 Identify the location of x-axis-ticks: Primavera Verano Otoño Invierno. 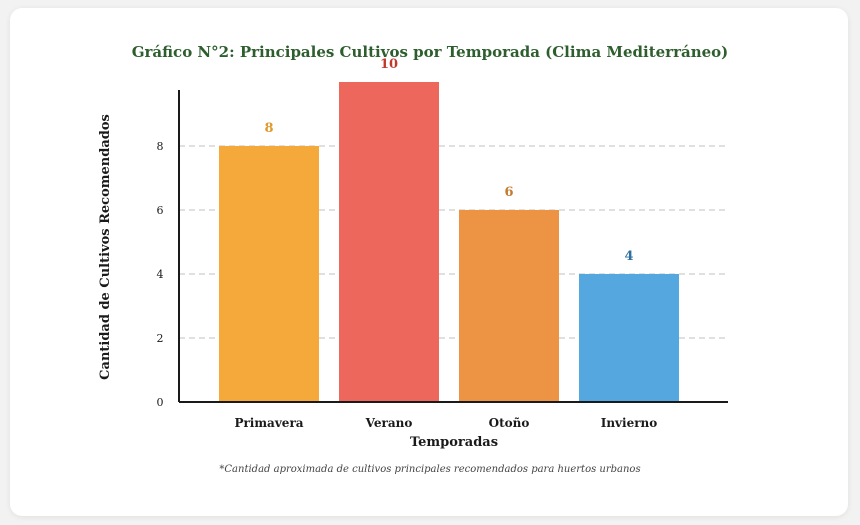
(445, 423).